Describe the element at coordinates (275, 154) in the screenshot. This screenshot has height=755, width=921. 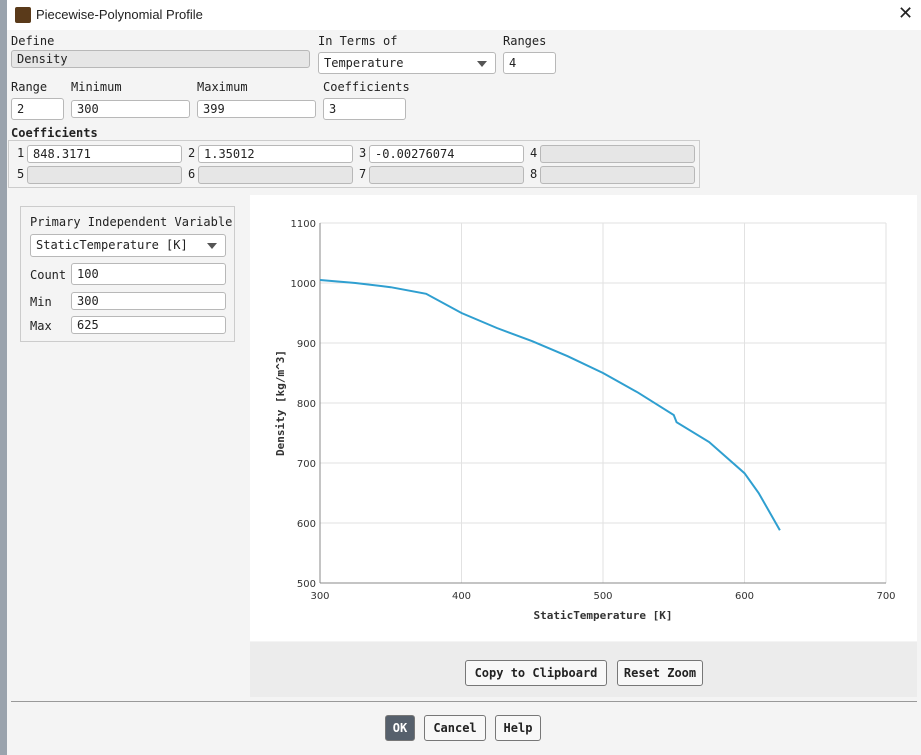
I see `coefficient-field: 1.35012` at that location.